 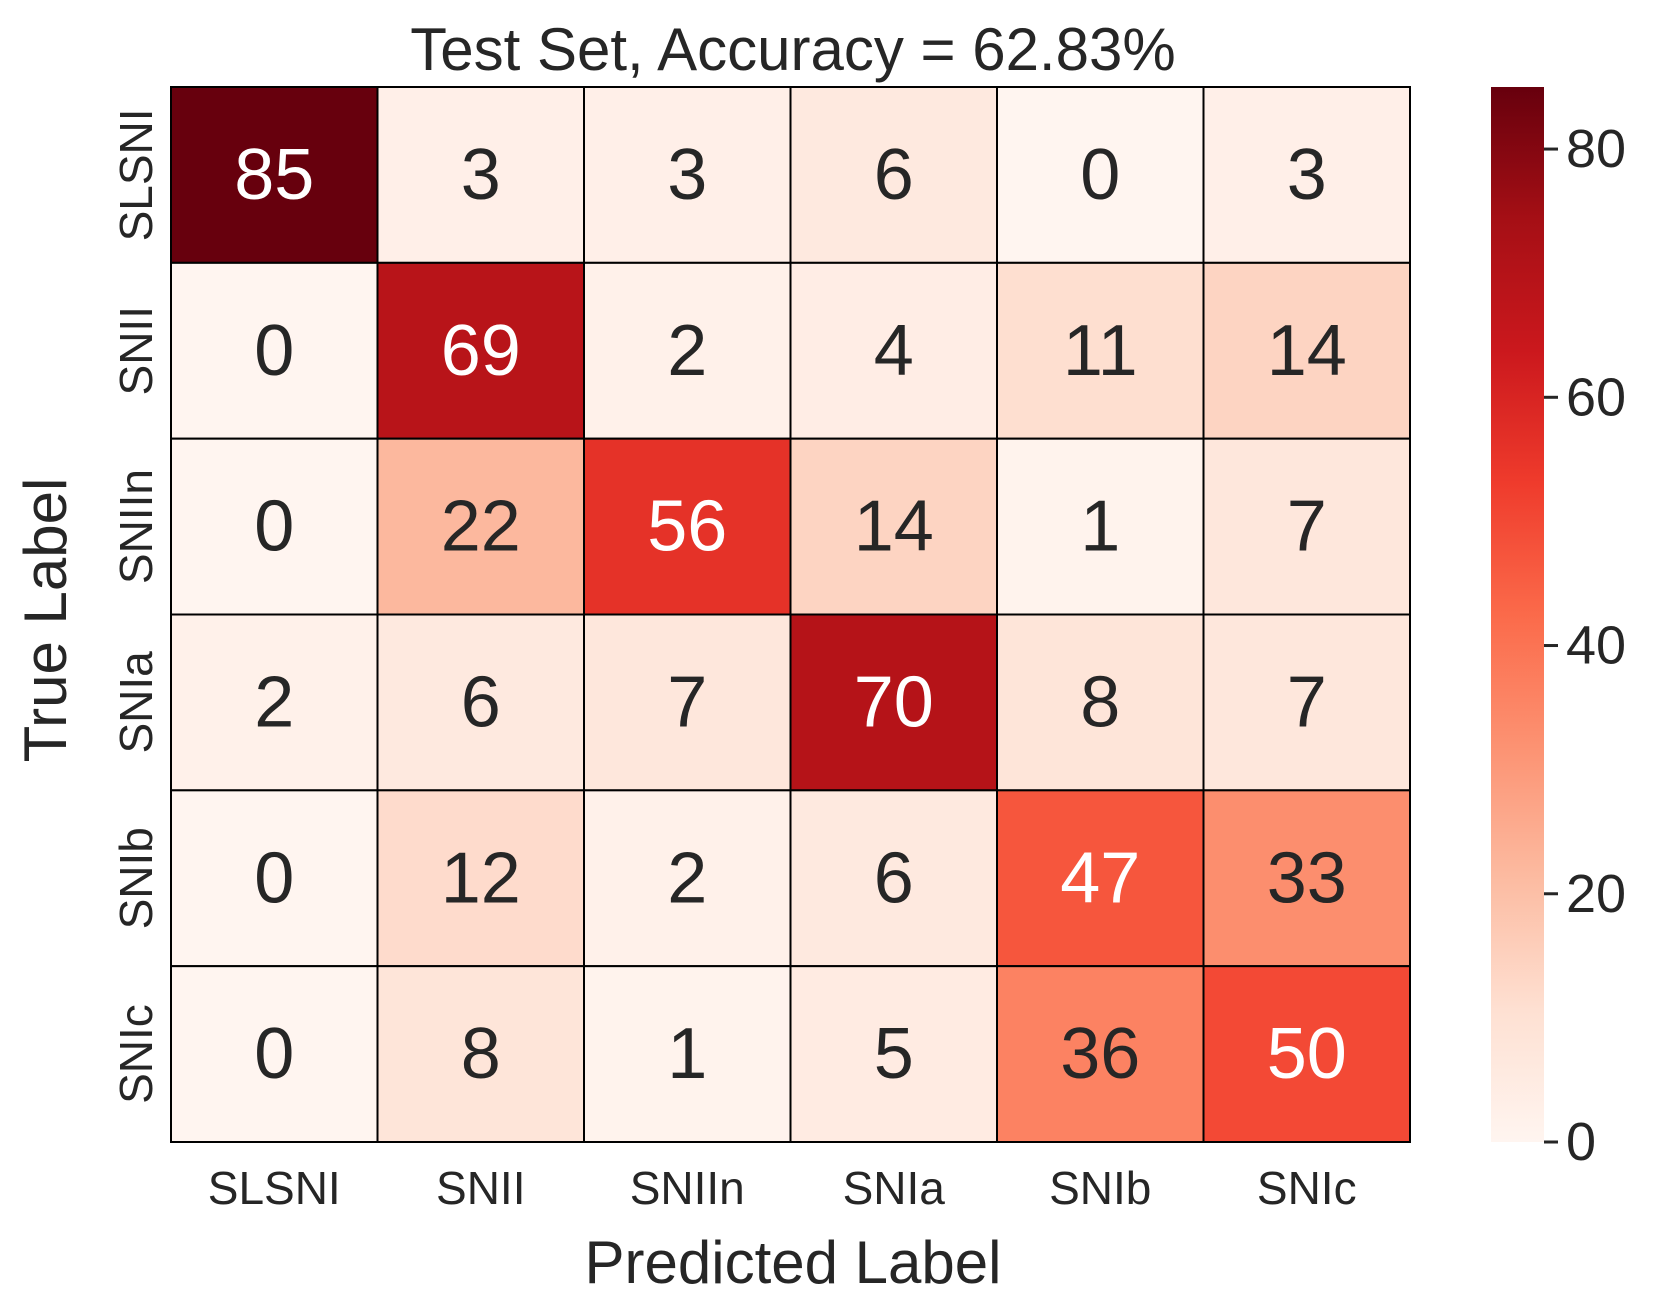 I want to click on cell-value-SNIb-SNIb: 47, so click(x=1100, y=878).